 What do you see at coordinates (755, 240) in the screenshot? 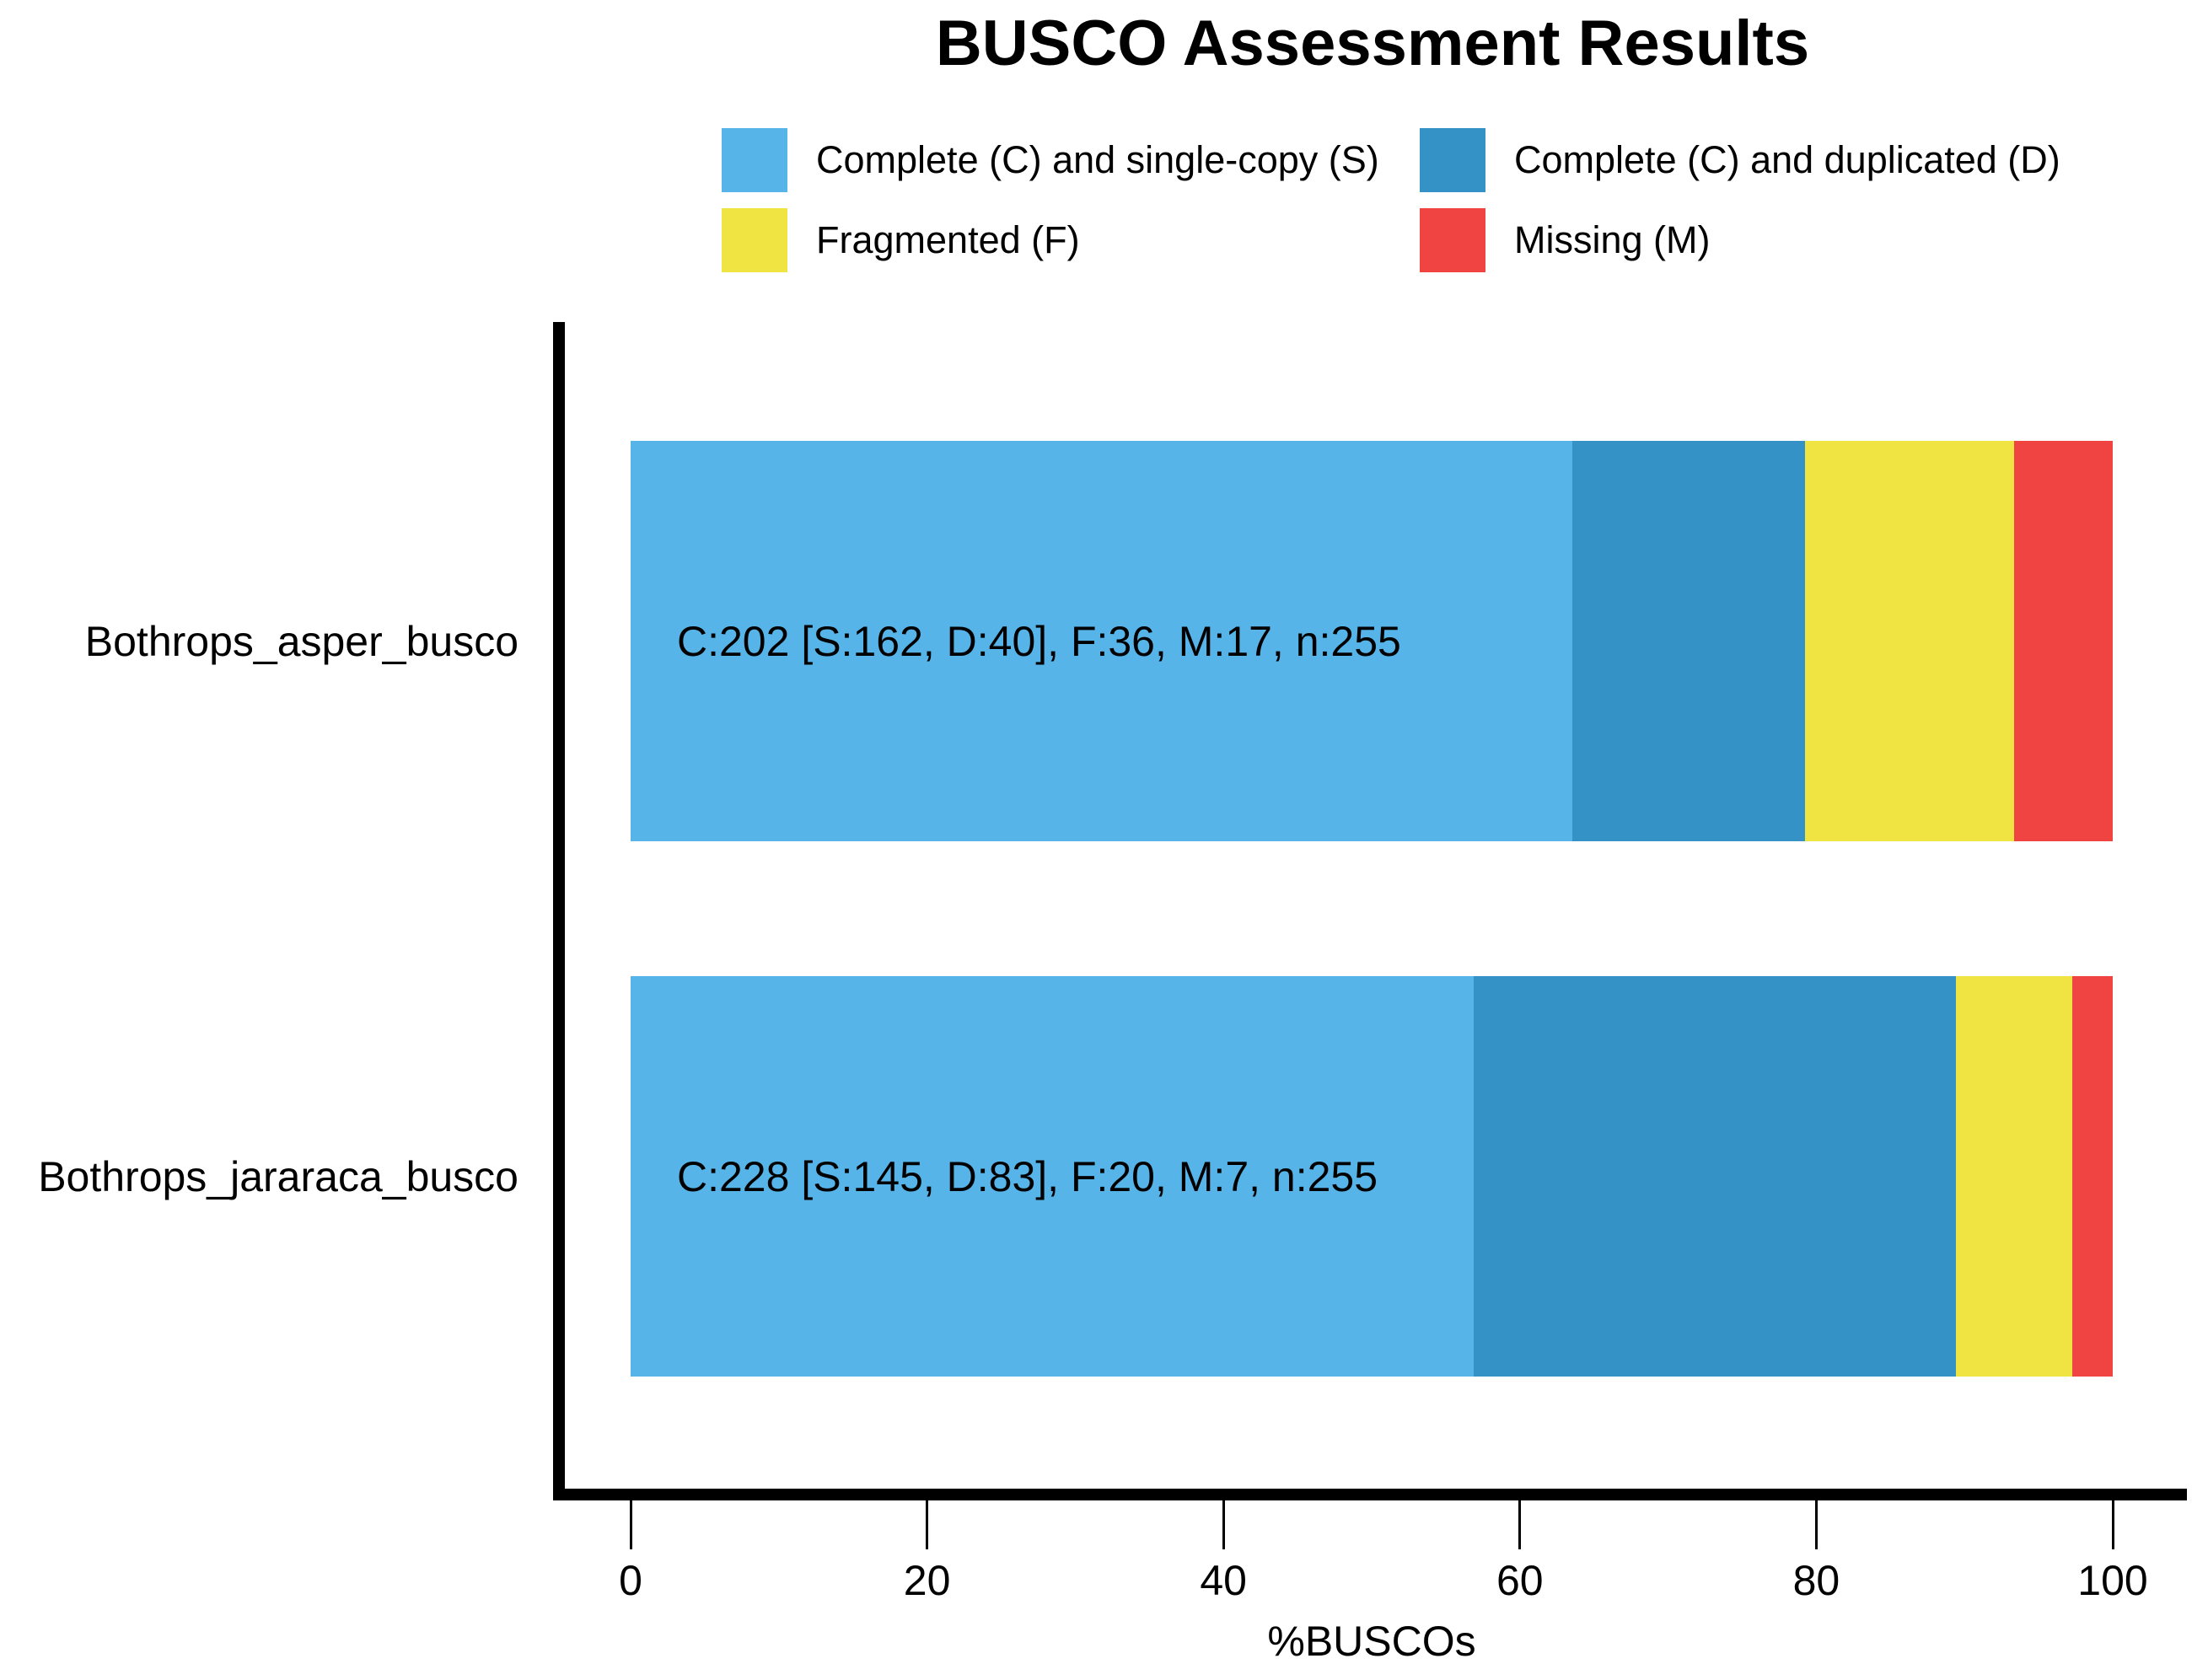
I see `legend-swatch-fragmented` at bounding box center [755, 240].